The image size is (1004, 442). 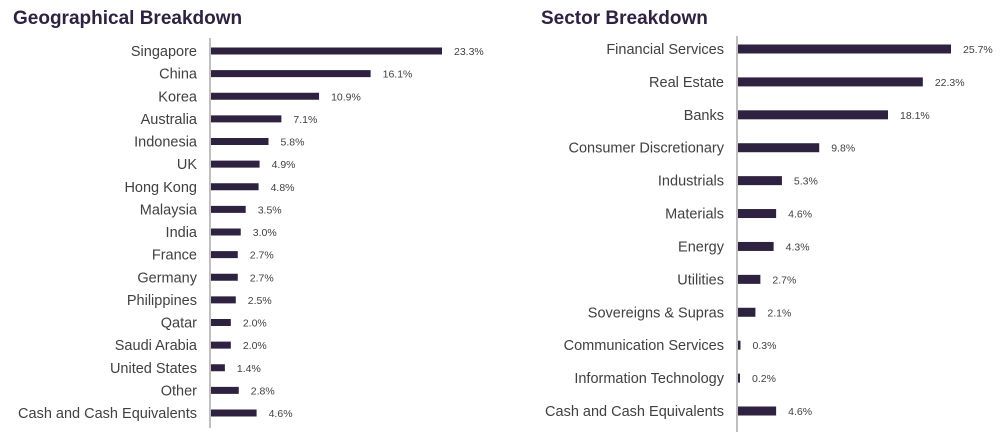 I want to click on geo-value-label: 4.8%, so click(x=283, y=188).